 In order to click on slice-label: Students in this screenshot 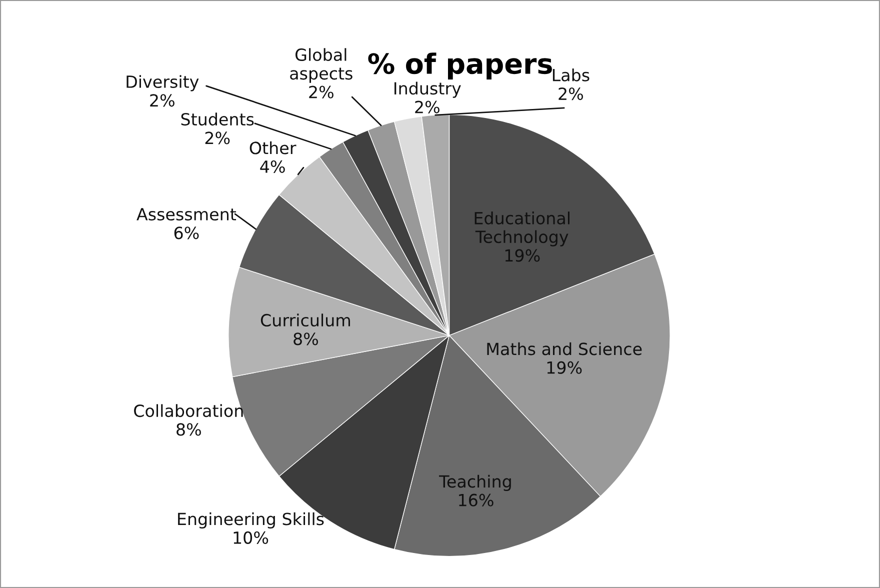, I will do `click(217, 119)`.